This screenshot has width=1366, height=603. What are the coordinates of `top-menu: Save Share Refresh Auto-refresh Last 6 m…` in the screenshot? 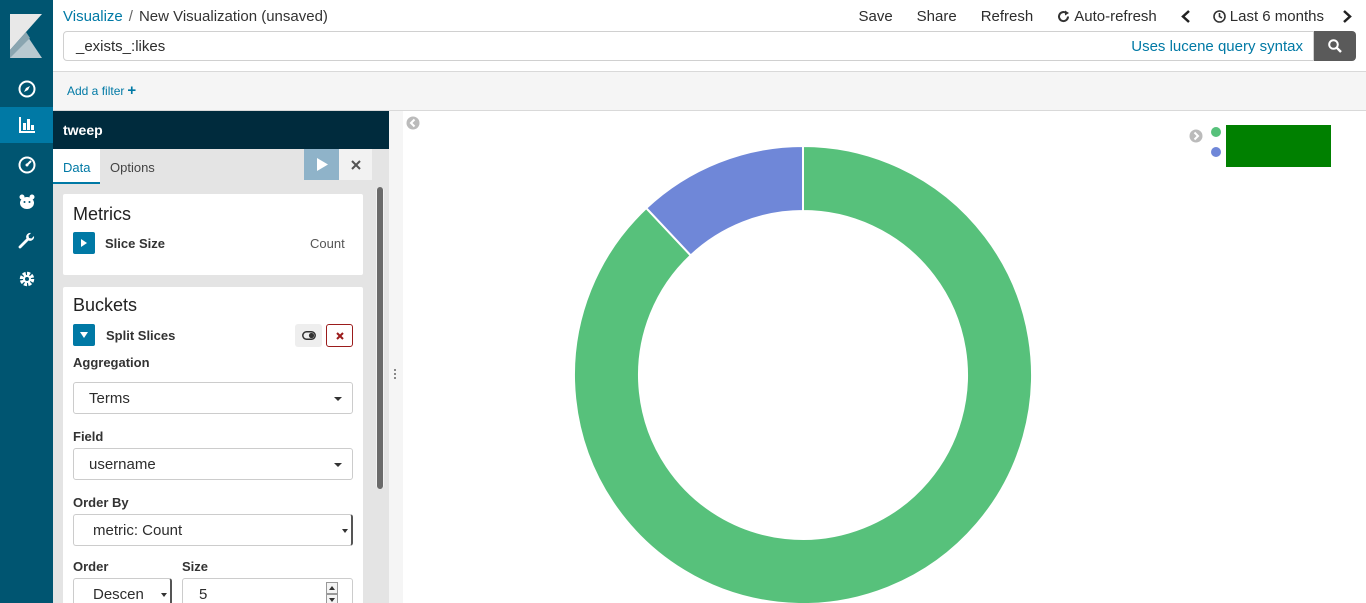 It's located at (1112, 16).